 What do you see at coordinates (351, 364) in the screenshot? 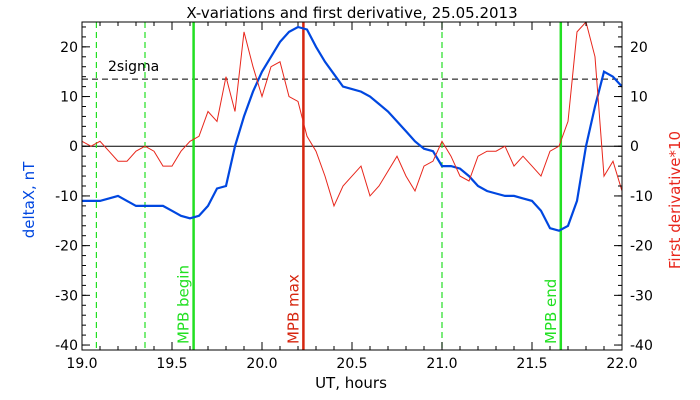
I see `x-tick-label: 20.5` at bounding box center [351, 364].